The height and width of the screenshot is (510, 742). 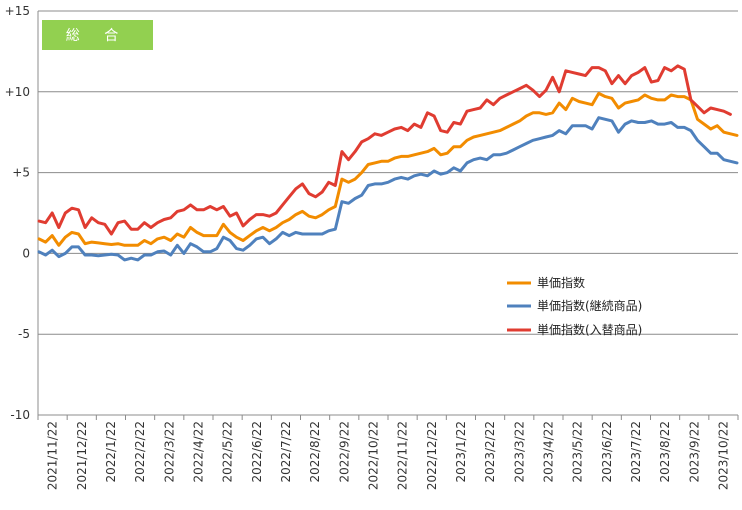 What do you see at coordinates (257, 452) in the screenshot?
I see `x-tick-label: 2022/6/22` at bounding box center [257, 452].